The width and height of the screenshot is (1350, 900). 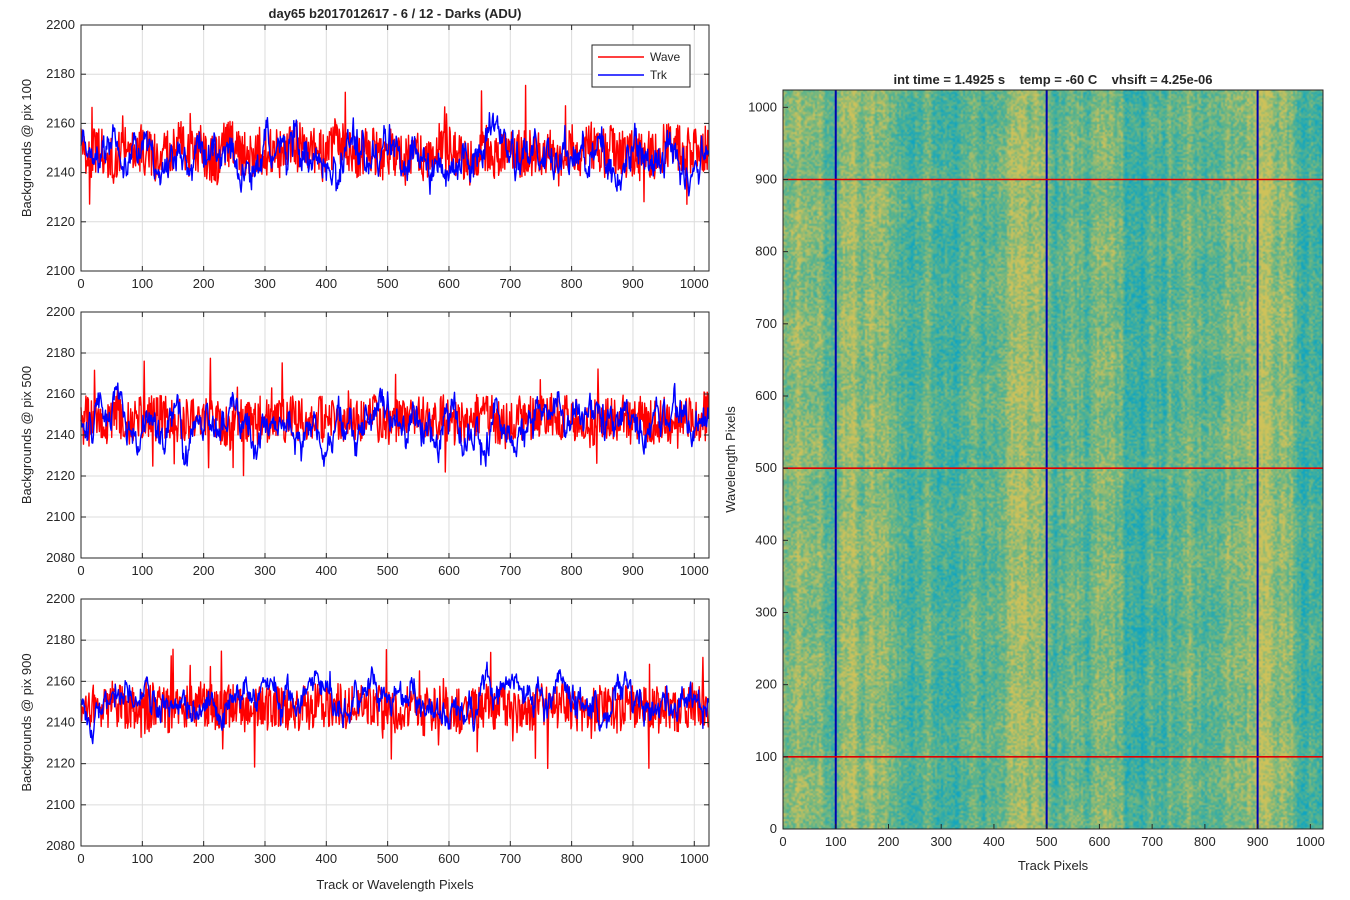 I want to click on y-tick-label: 900, so click(x=766, y=178).